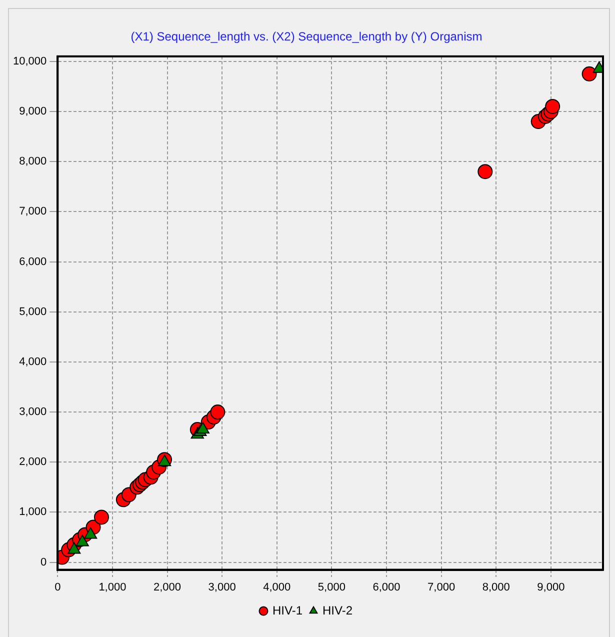 This screenshot has width=615, height=637. Describe the element at coordinates (57, 587) in the screenshot. I see `x-tick-label: 0` at that location.